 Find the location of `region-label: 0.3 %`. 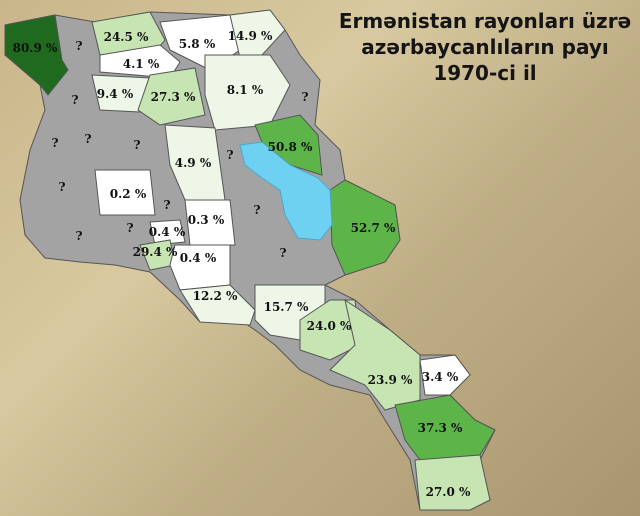

region-label: 0.3 % is located at coordinates (206, 220).